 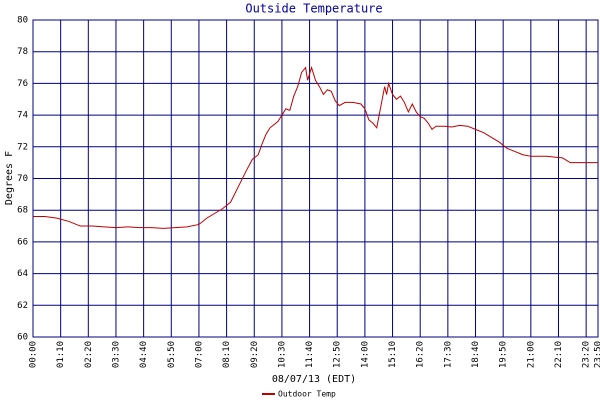 I want to click on x-tick-label: 12:50, so click(x=338, y=354).